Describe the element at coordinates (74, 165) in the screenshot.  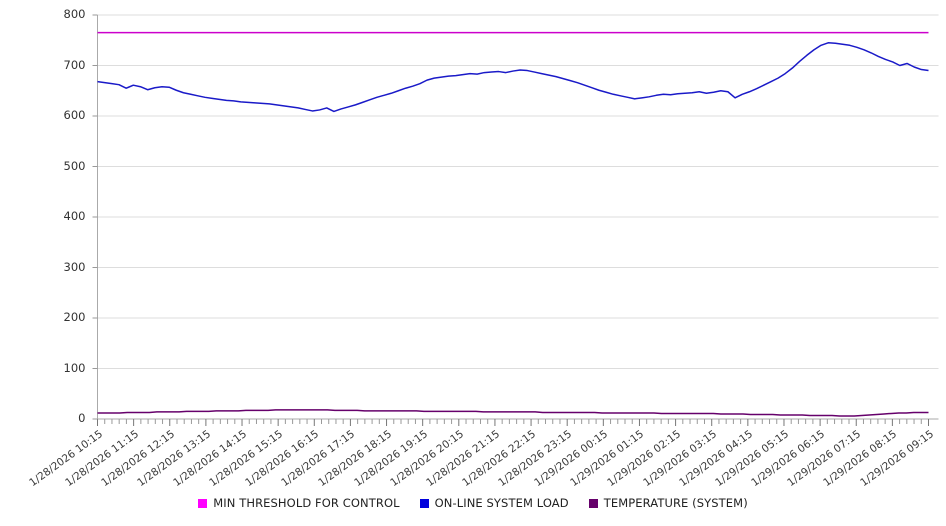
I see `y-axis-tick-label: 500` at that location.